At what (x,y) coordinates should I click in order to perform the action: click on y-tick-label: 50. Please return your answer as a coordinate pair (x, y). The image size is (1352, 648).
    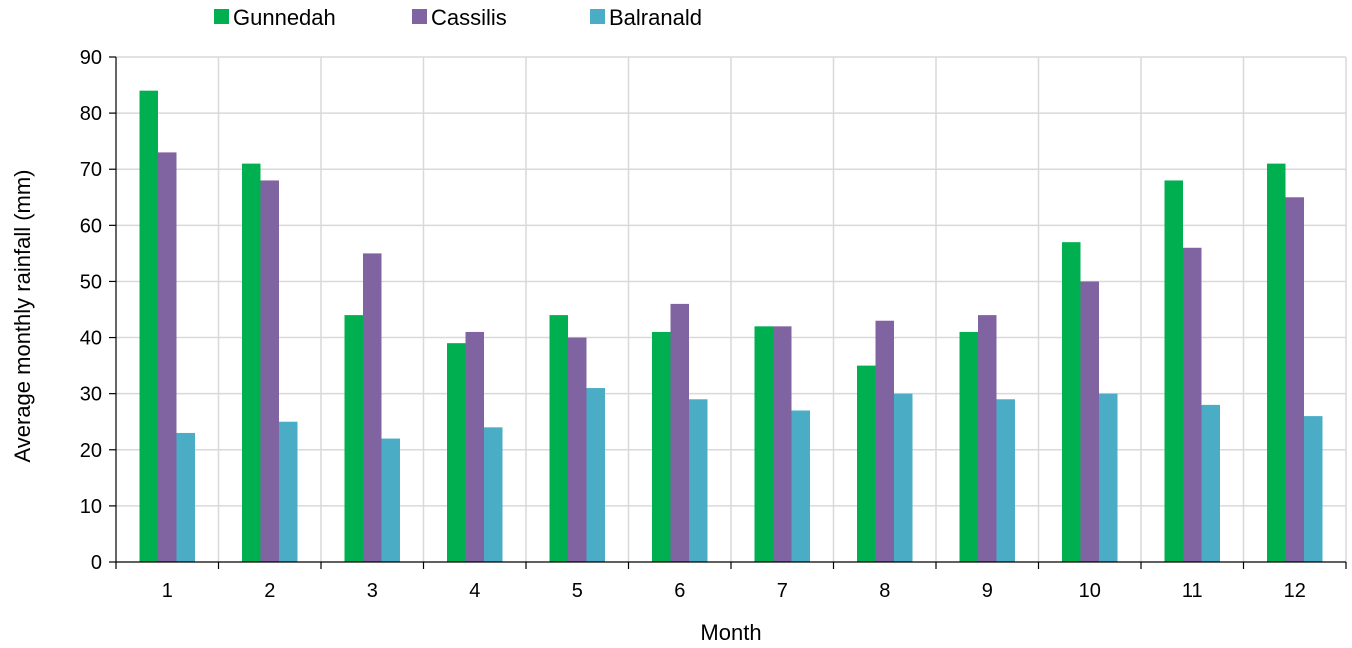
    Looking at the image, I should click on (91, 282).